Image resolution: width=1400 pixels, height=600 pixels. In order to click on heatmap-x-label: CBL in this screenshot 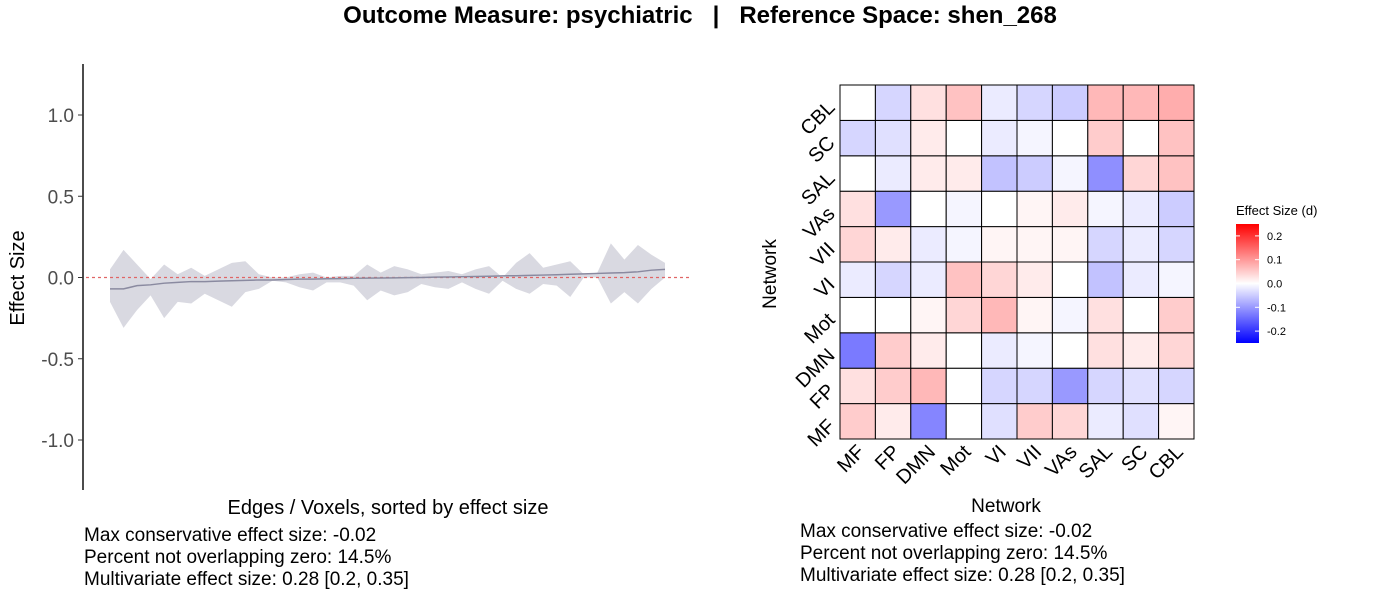, I will do `click(1166, 462)`.